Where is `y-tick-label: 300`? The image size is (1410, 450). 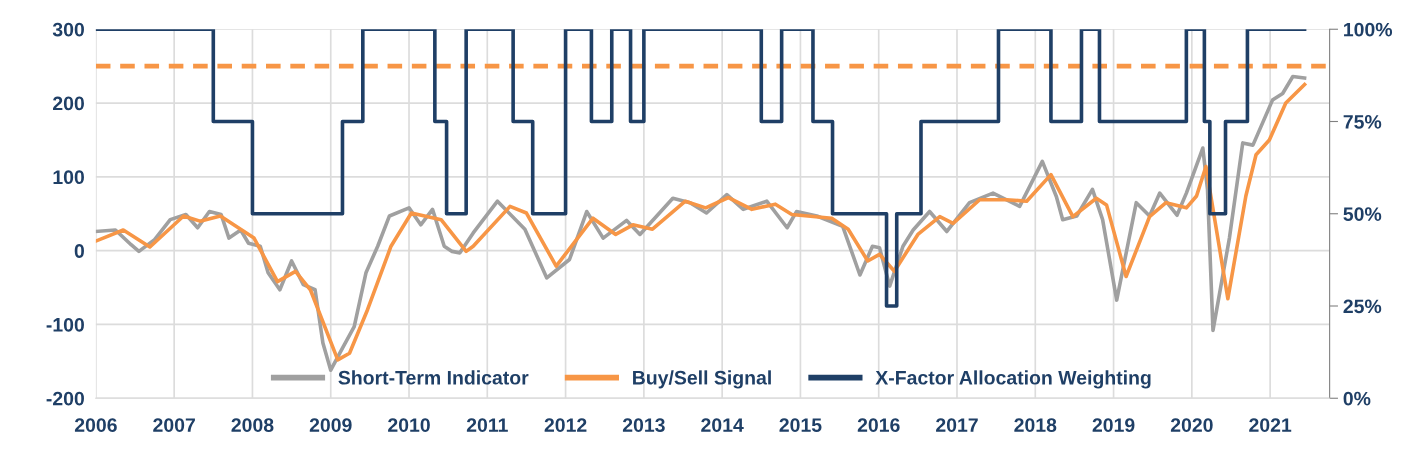 y-tick-label: 300 is located at coordinates (68, 29).